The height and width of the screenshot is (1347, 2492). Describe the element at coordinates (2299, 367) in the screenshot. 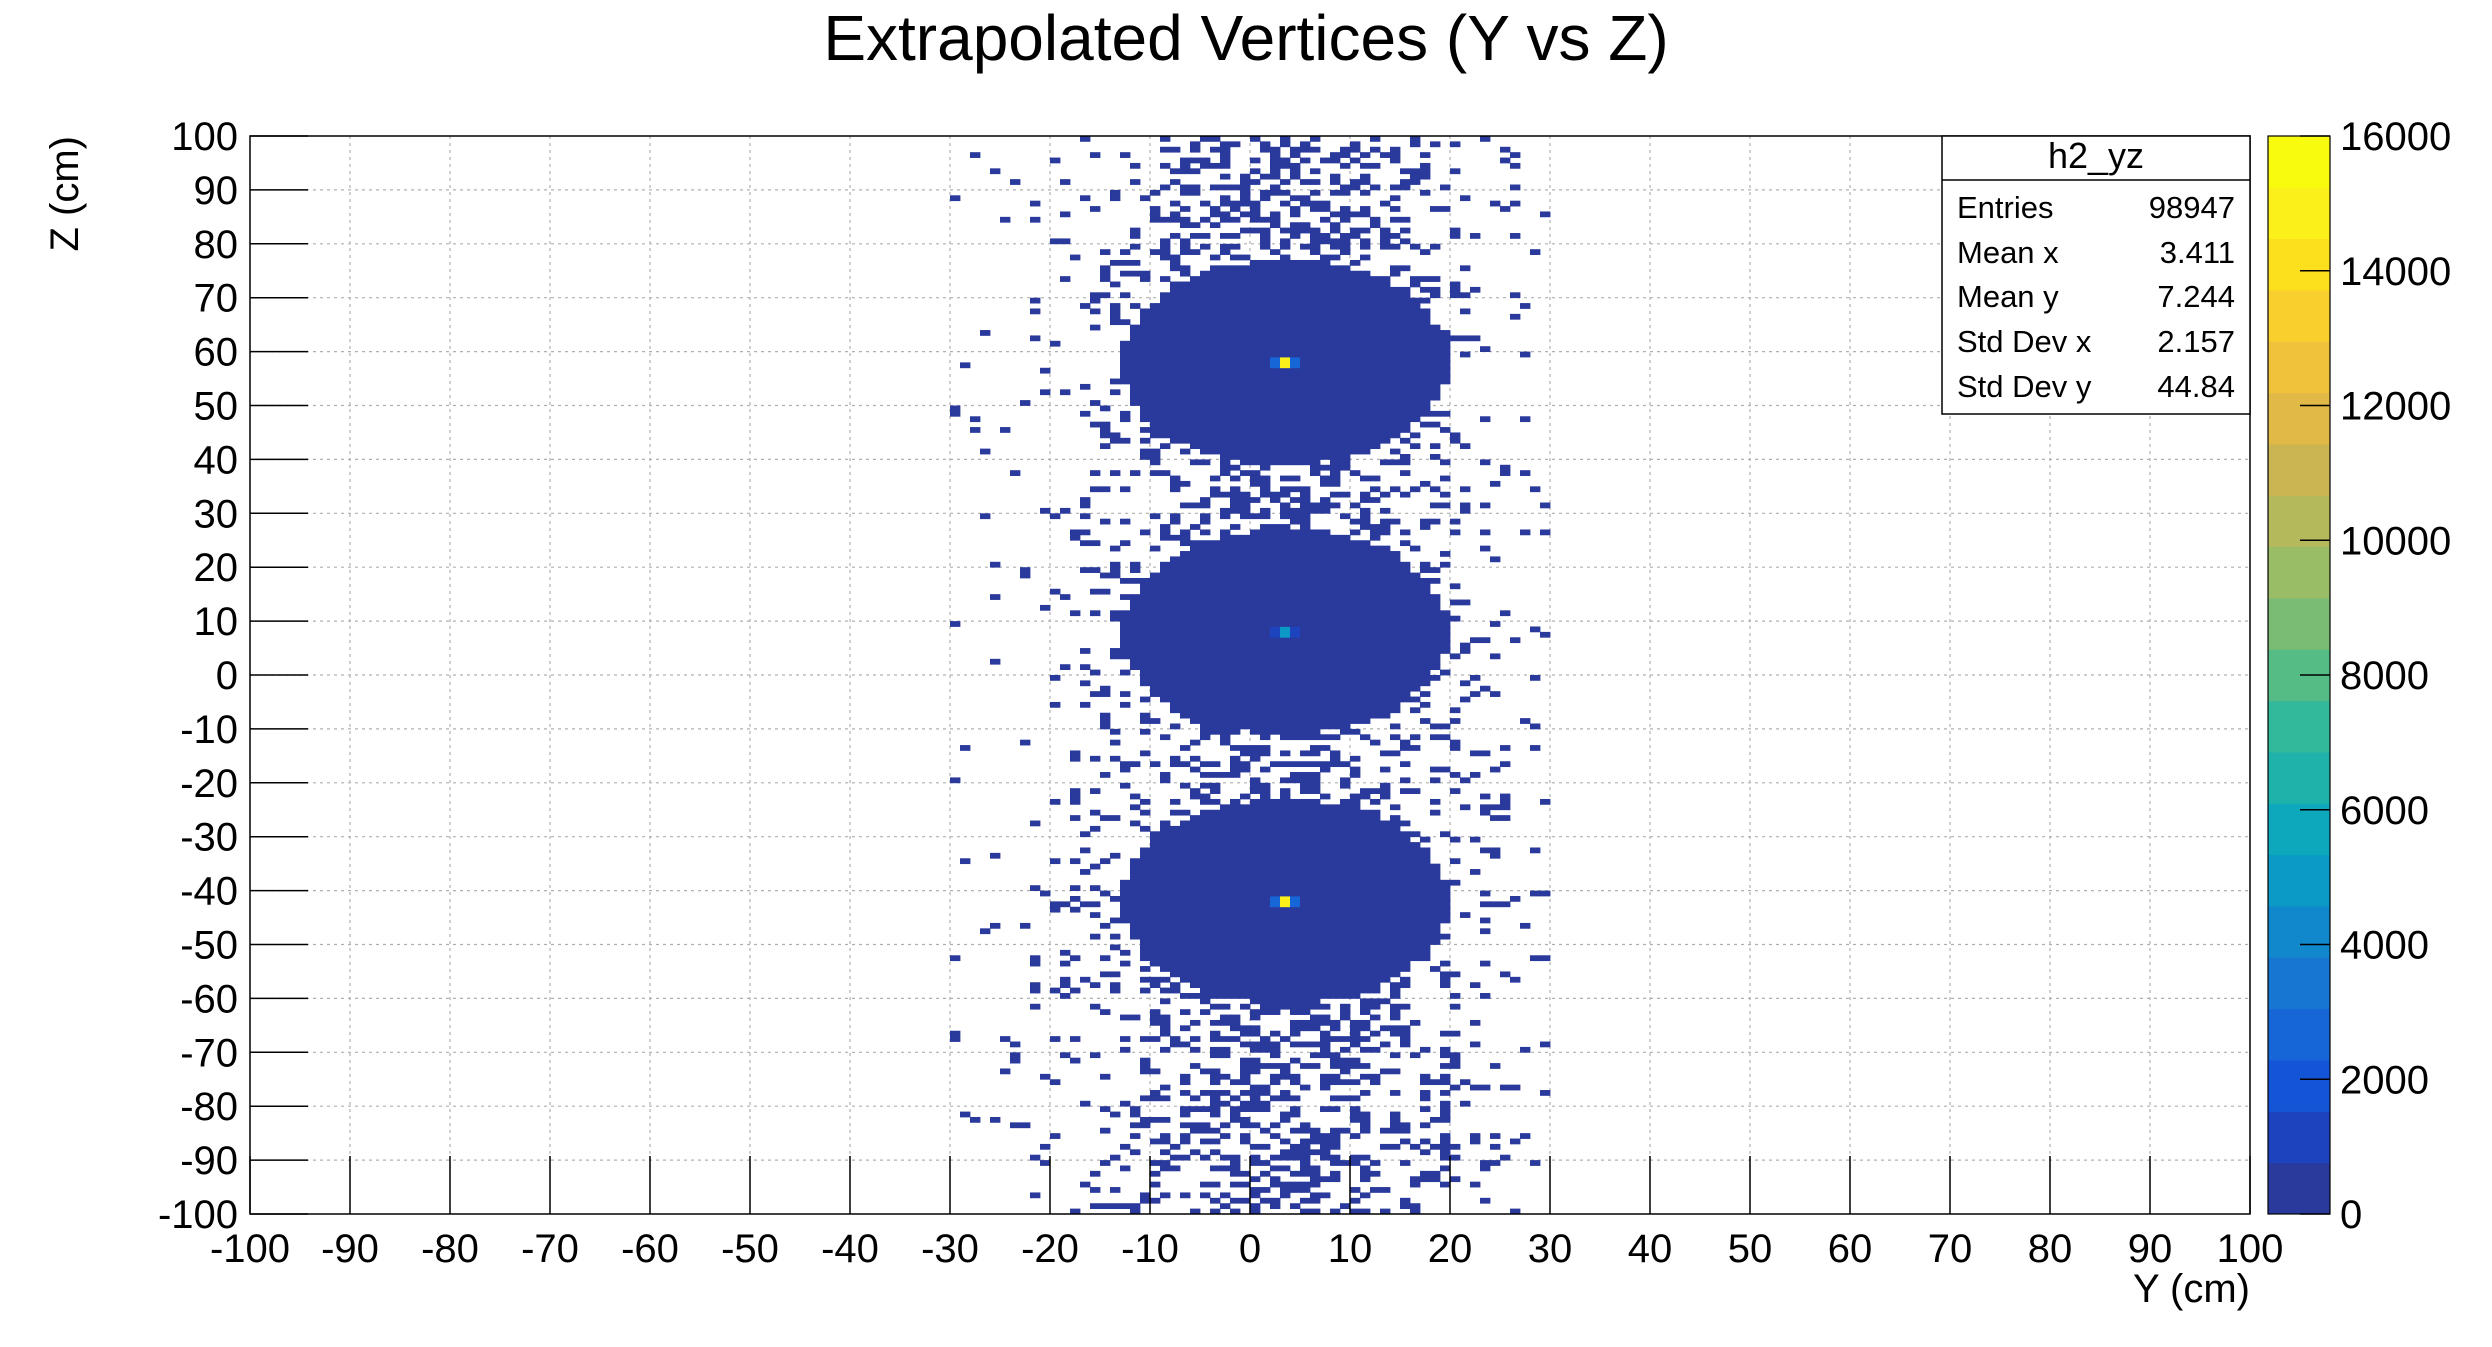

I see `colorbar-segment` at that location.